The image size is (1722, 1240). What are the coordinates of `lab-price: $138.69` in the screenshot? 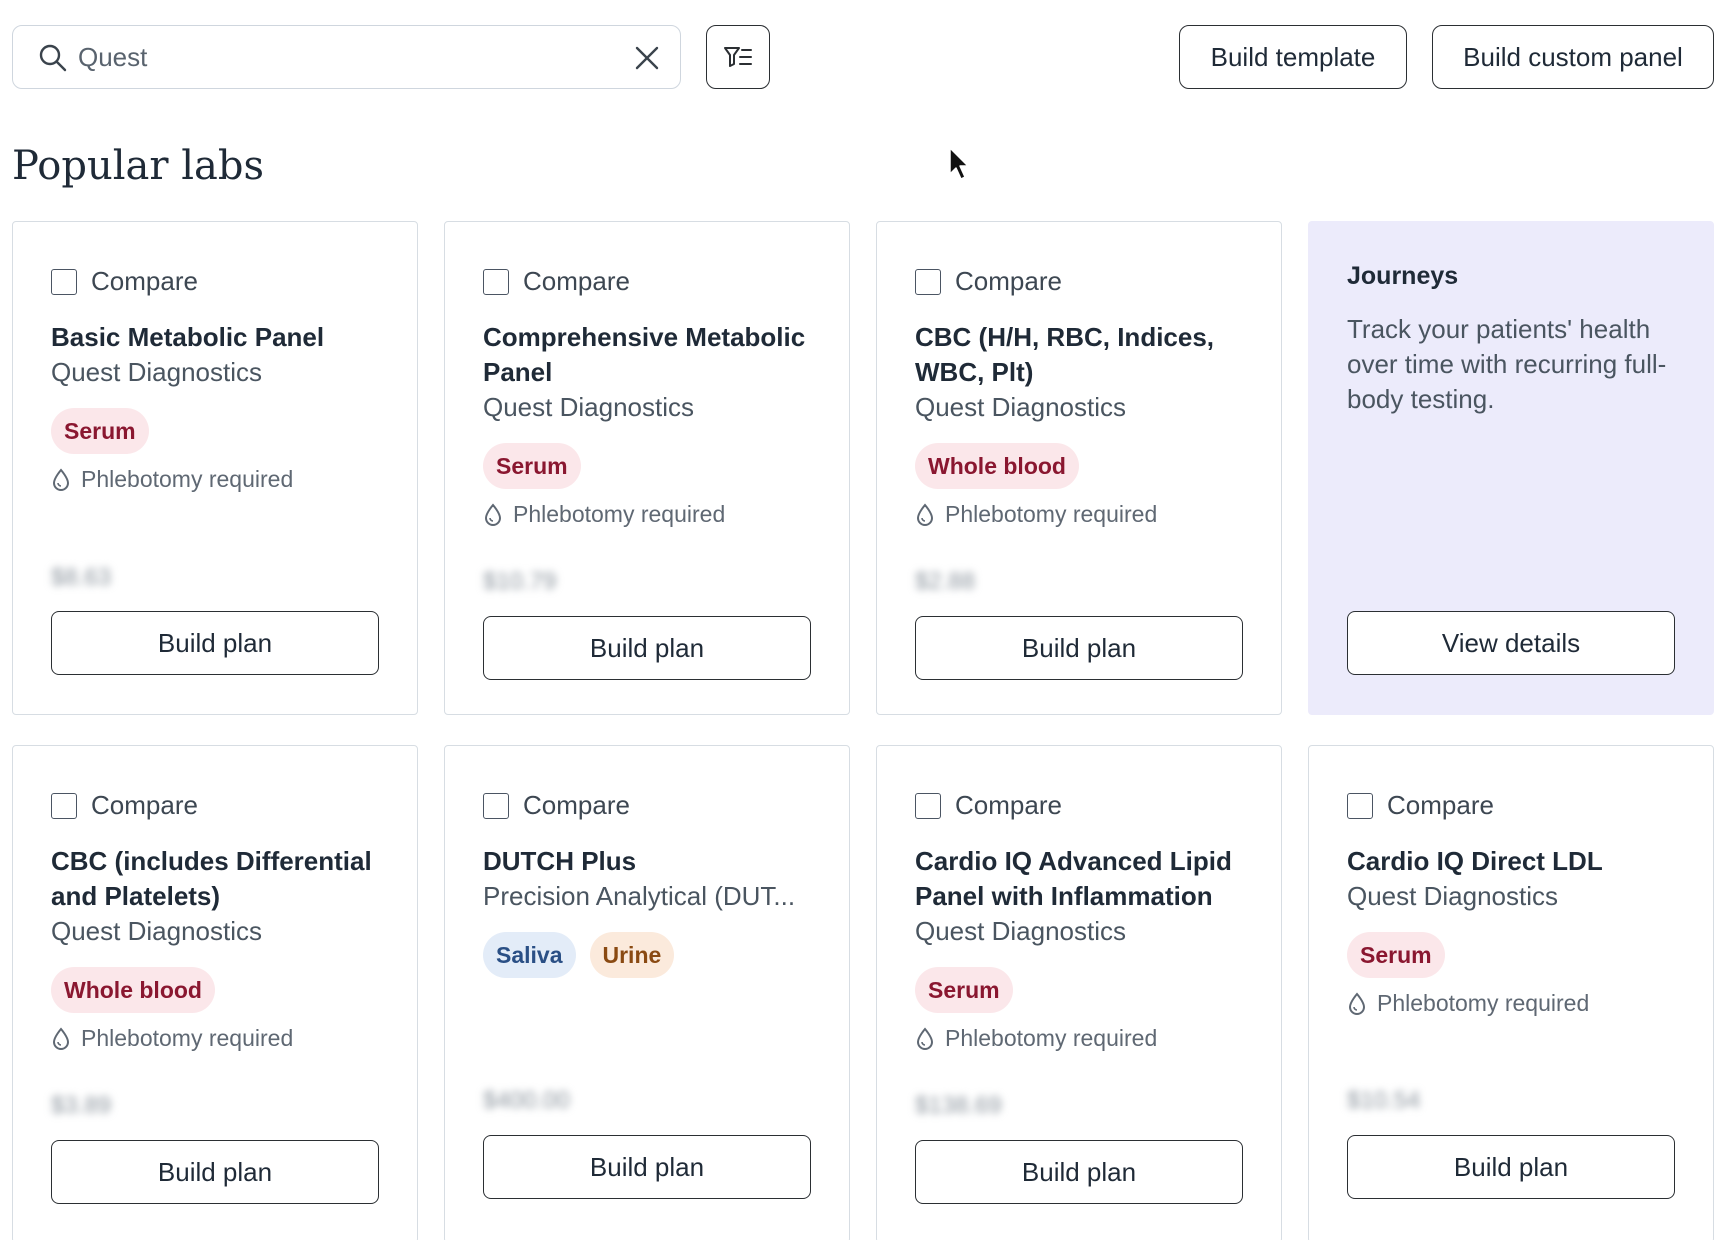 It's located at (958, 1105).